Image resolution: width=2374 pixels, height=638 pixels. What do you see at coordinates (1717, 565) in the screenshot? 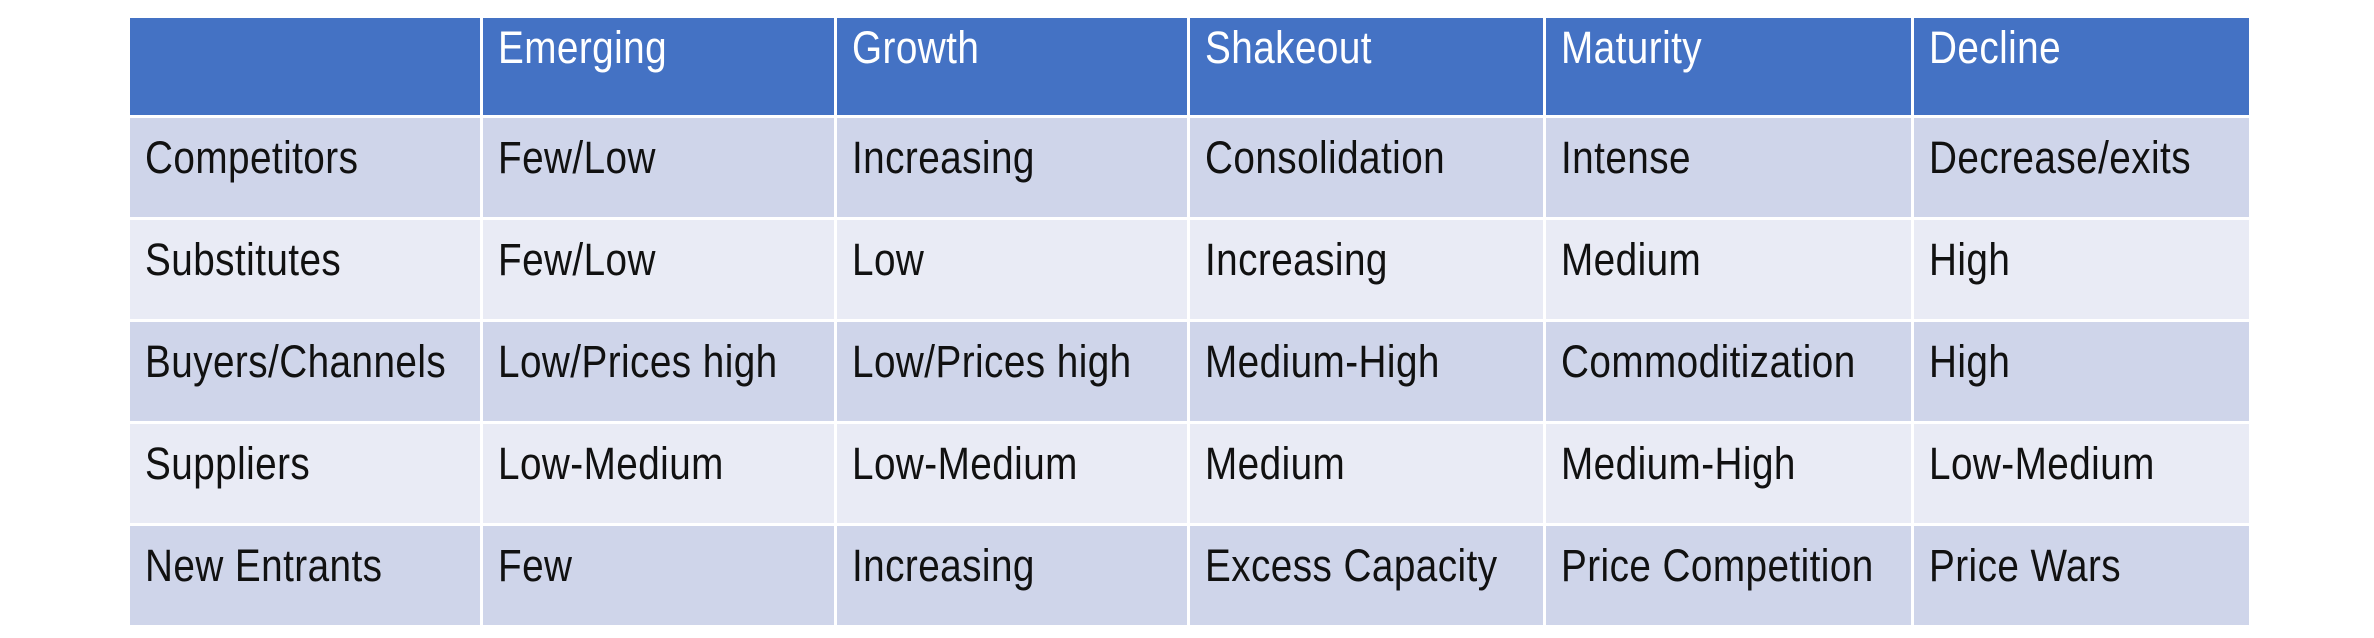
I see `cell-text: Price Competition` at bounding box center [1717, 565].